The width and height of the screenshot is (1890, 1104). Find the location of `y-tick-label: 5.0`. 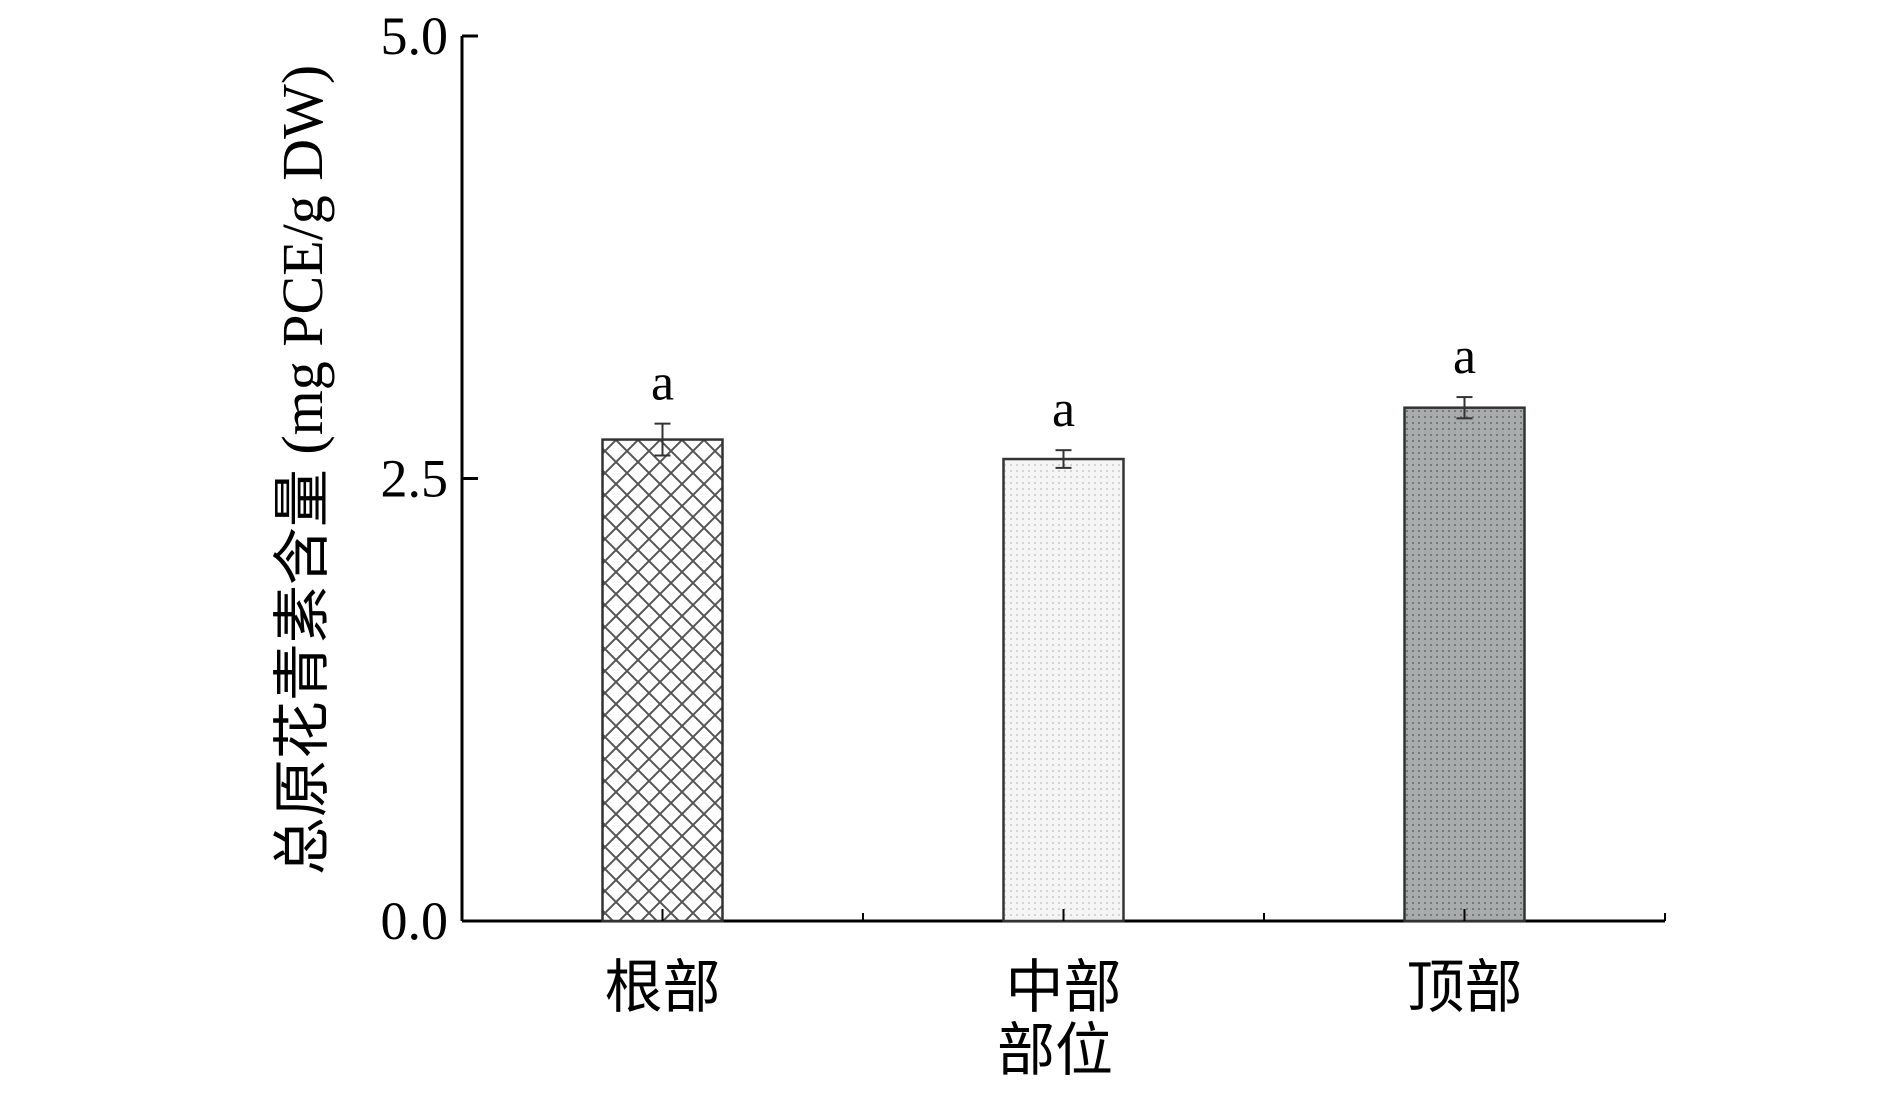

y-tick-label: 5.0 is located at coordinates (415, 36).